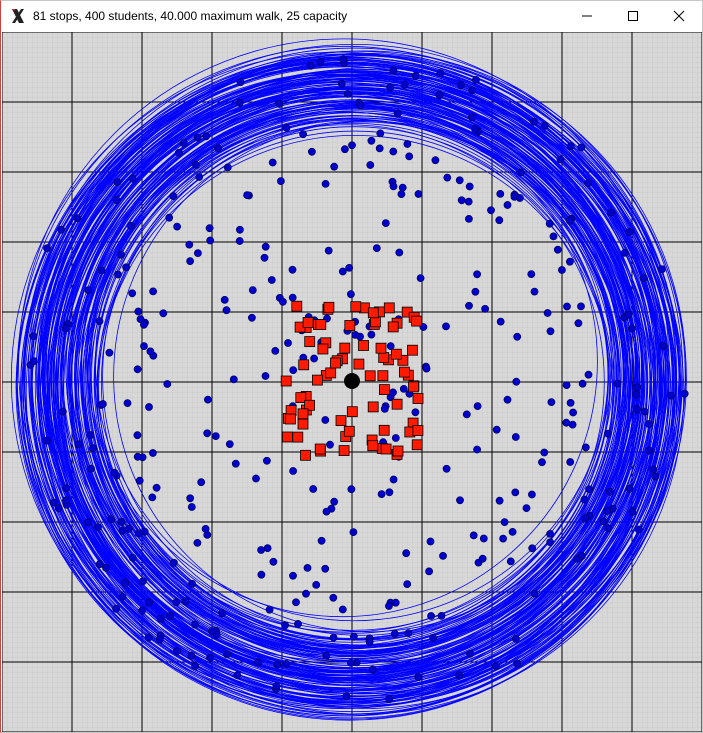  I want to click on school-marker, so click(352, 381).